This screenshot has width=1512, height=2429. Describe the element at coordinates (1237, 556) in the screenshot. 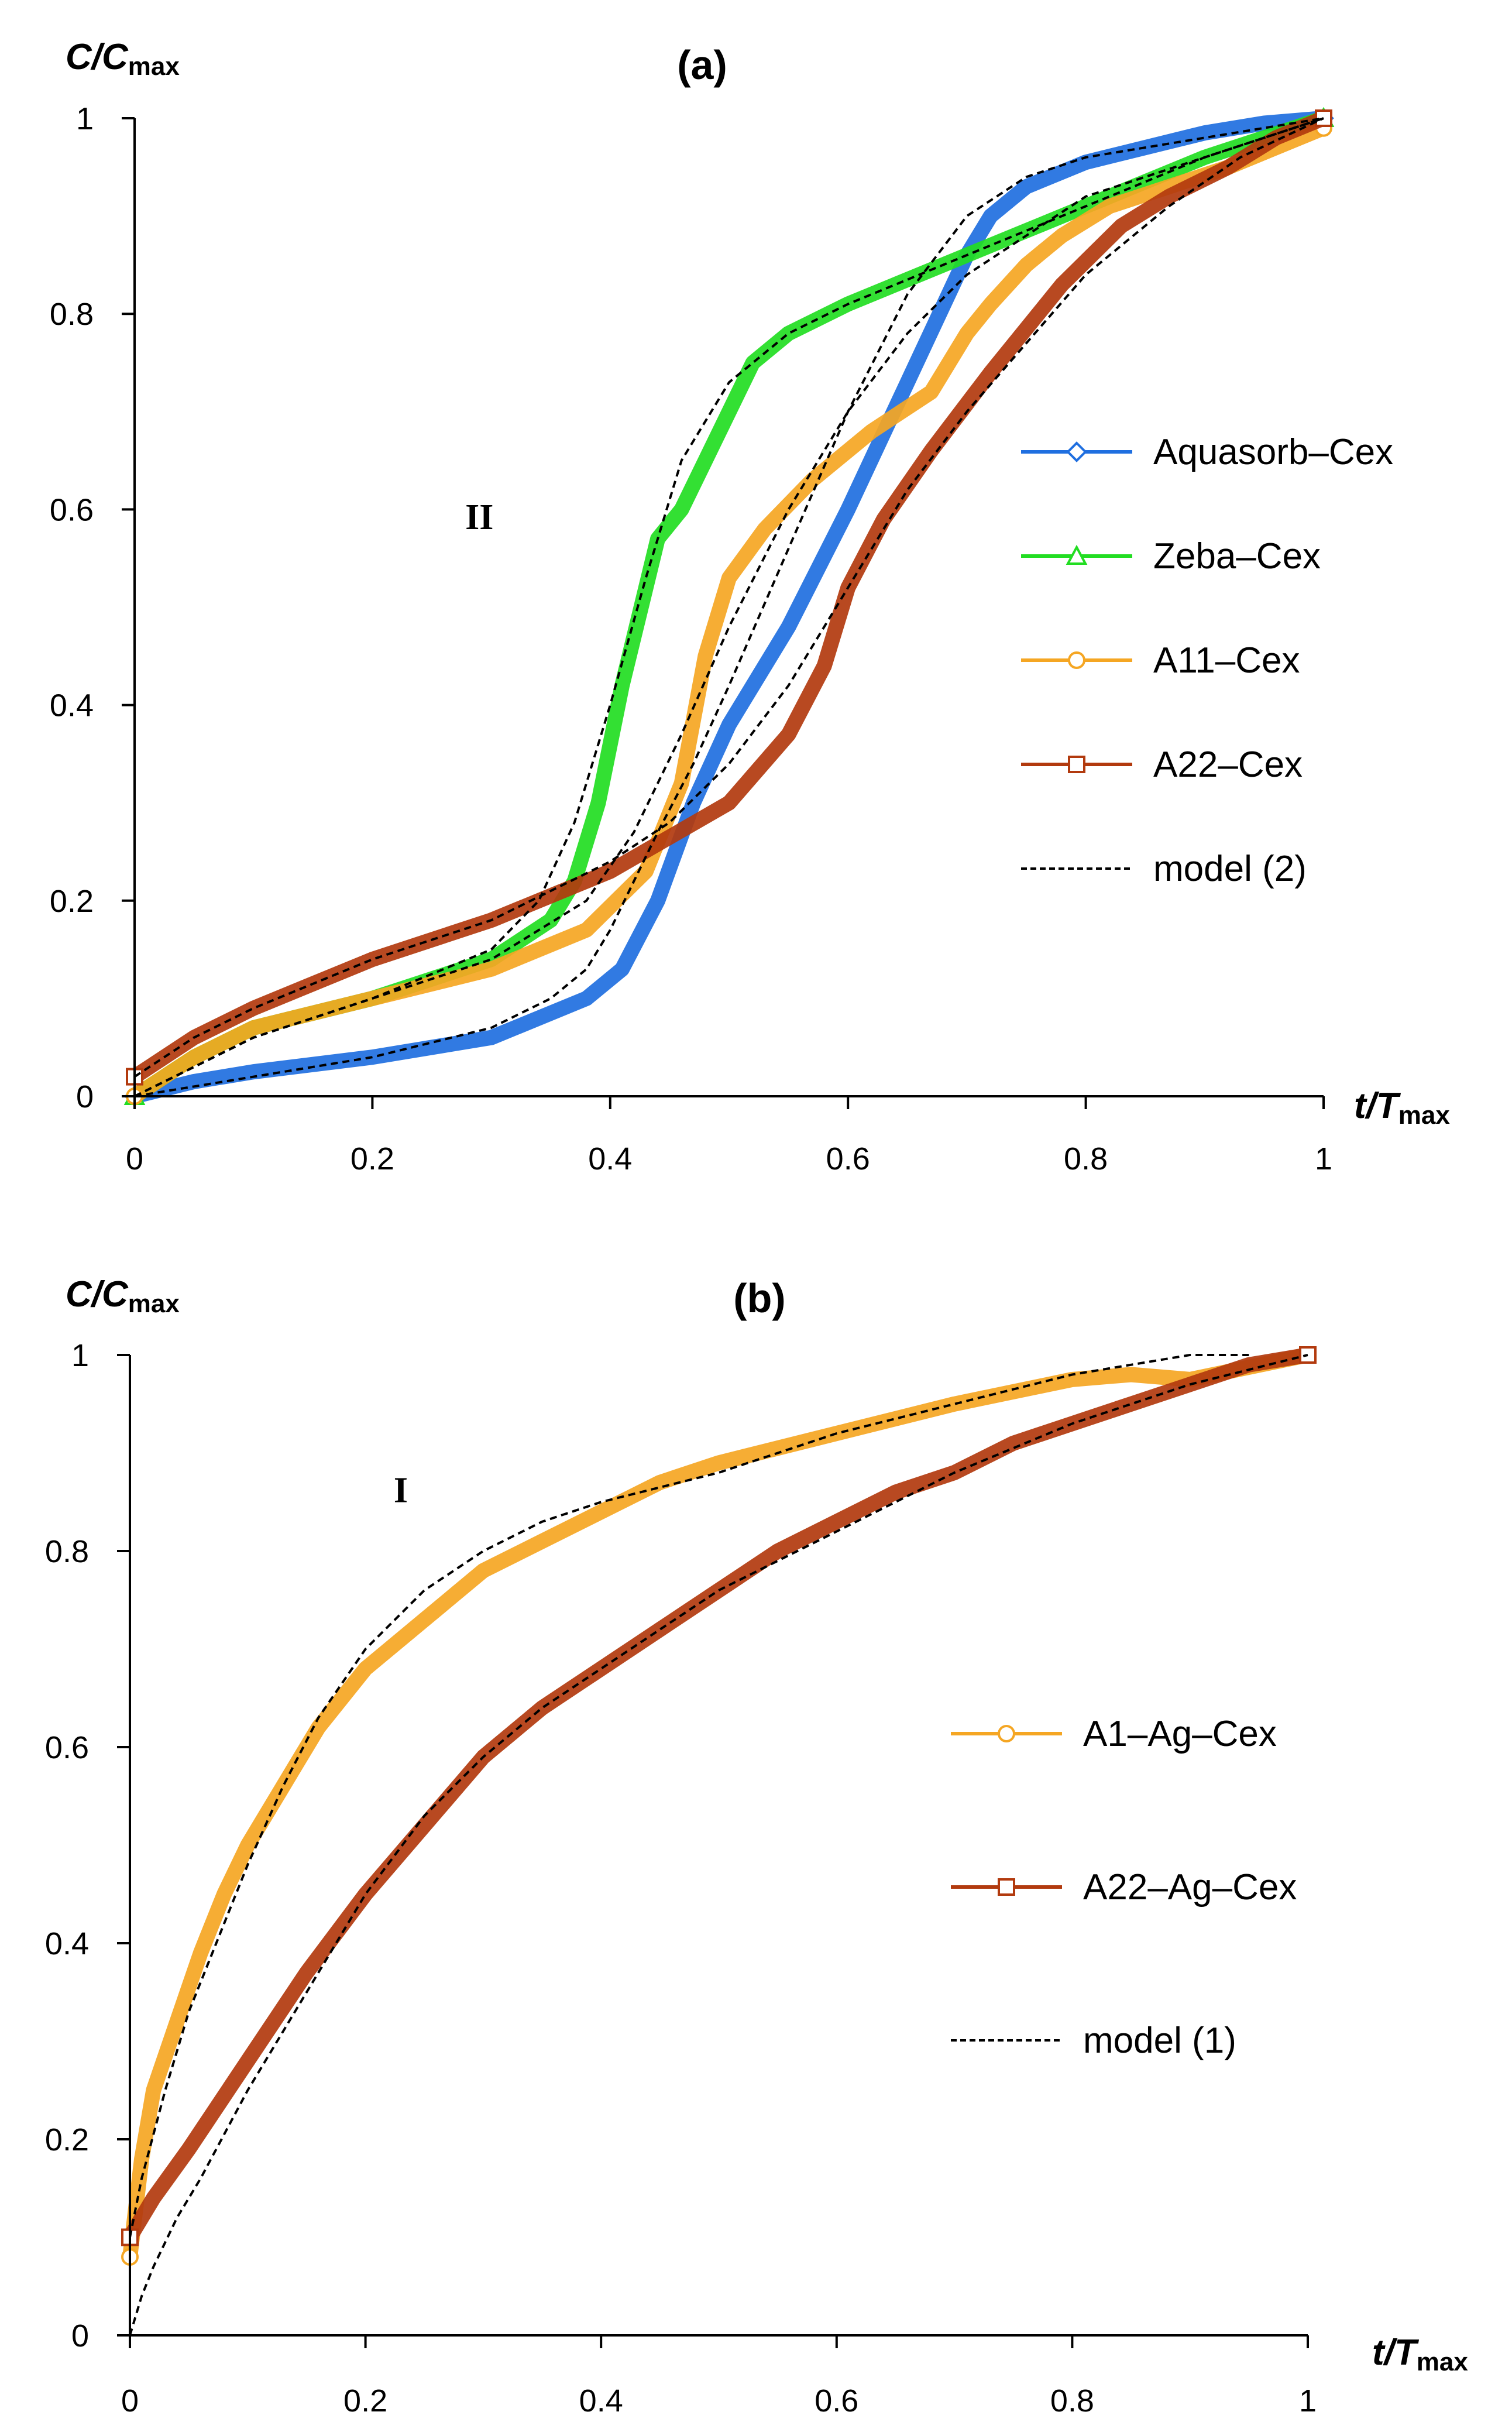

I see `legend-label: Zeba–Cex` at that location.